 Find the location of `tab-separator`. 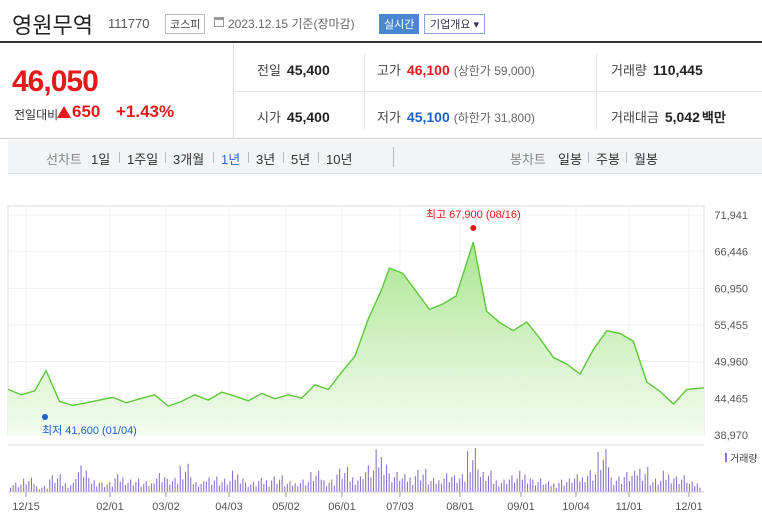

tab-separator is located at coordinates (588, 157).